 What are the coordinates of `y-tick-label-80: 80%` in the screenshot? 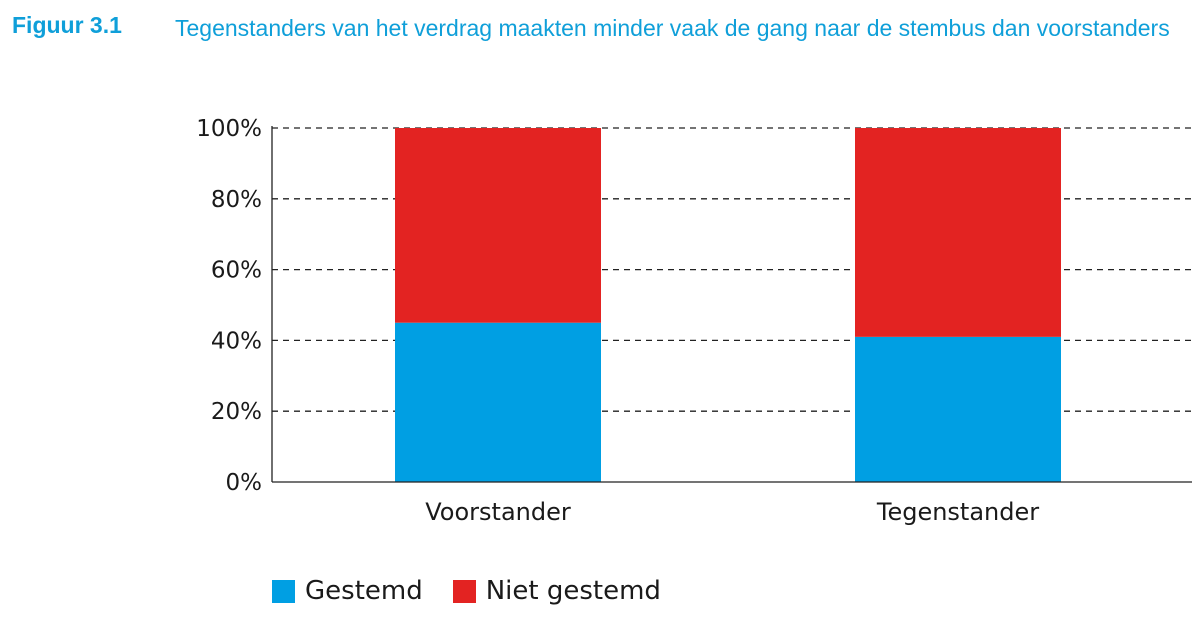 It's located at (236, 200).